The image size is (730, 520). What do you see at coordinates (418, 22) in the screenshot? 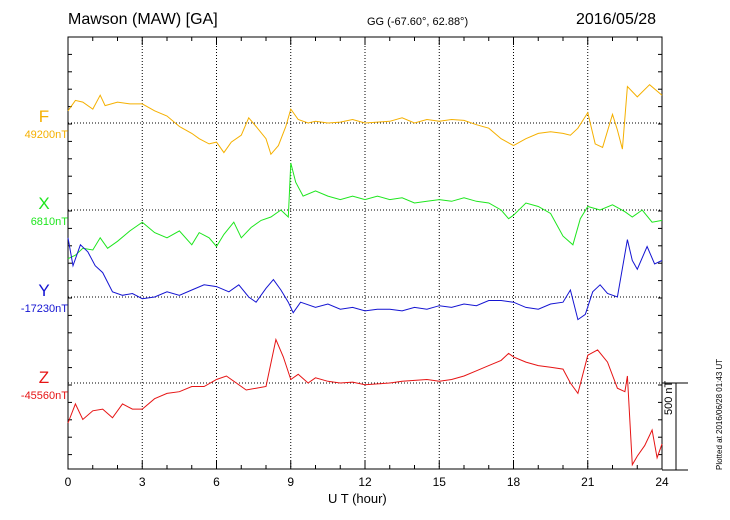
I see `station-coordinates: GG (-67.60°, 62.88°)` at bounding box center [418, 22].